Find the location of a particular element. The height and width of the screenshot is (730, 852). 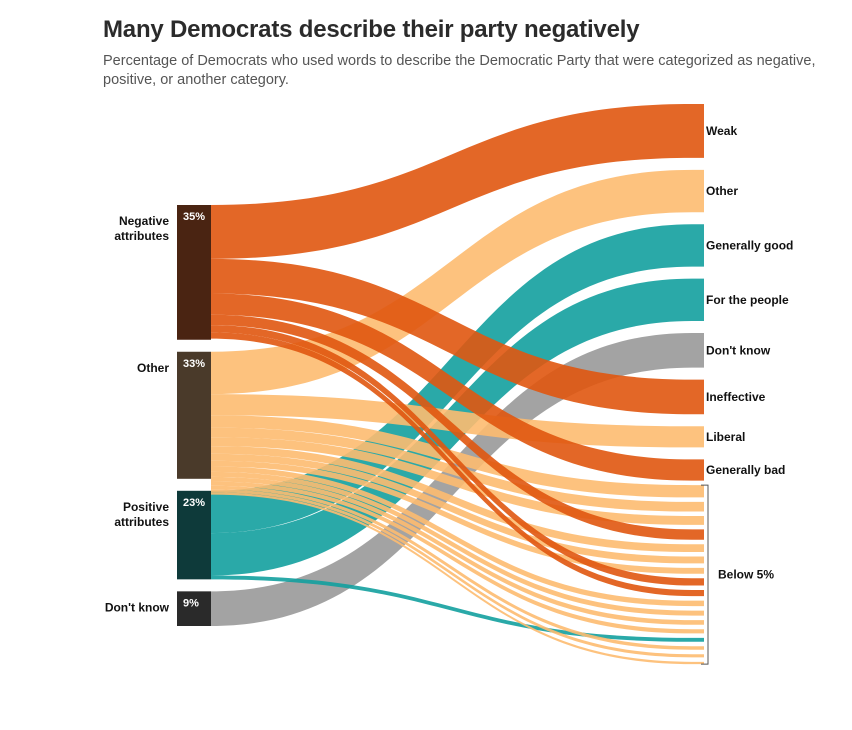

nodes-layer is located at coordinates (194, 415).